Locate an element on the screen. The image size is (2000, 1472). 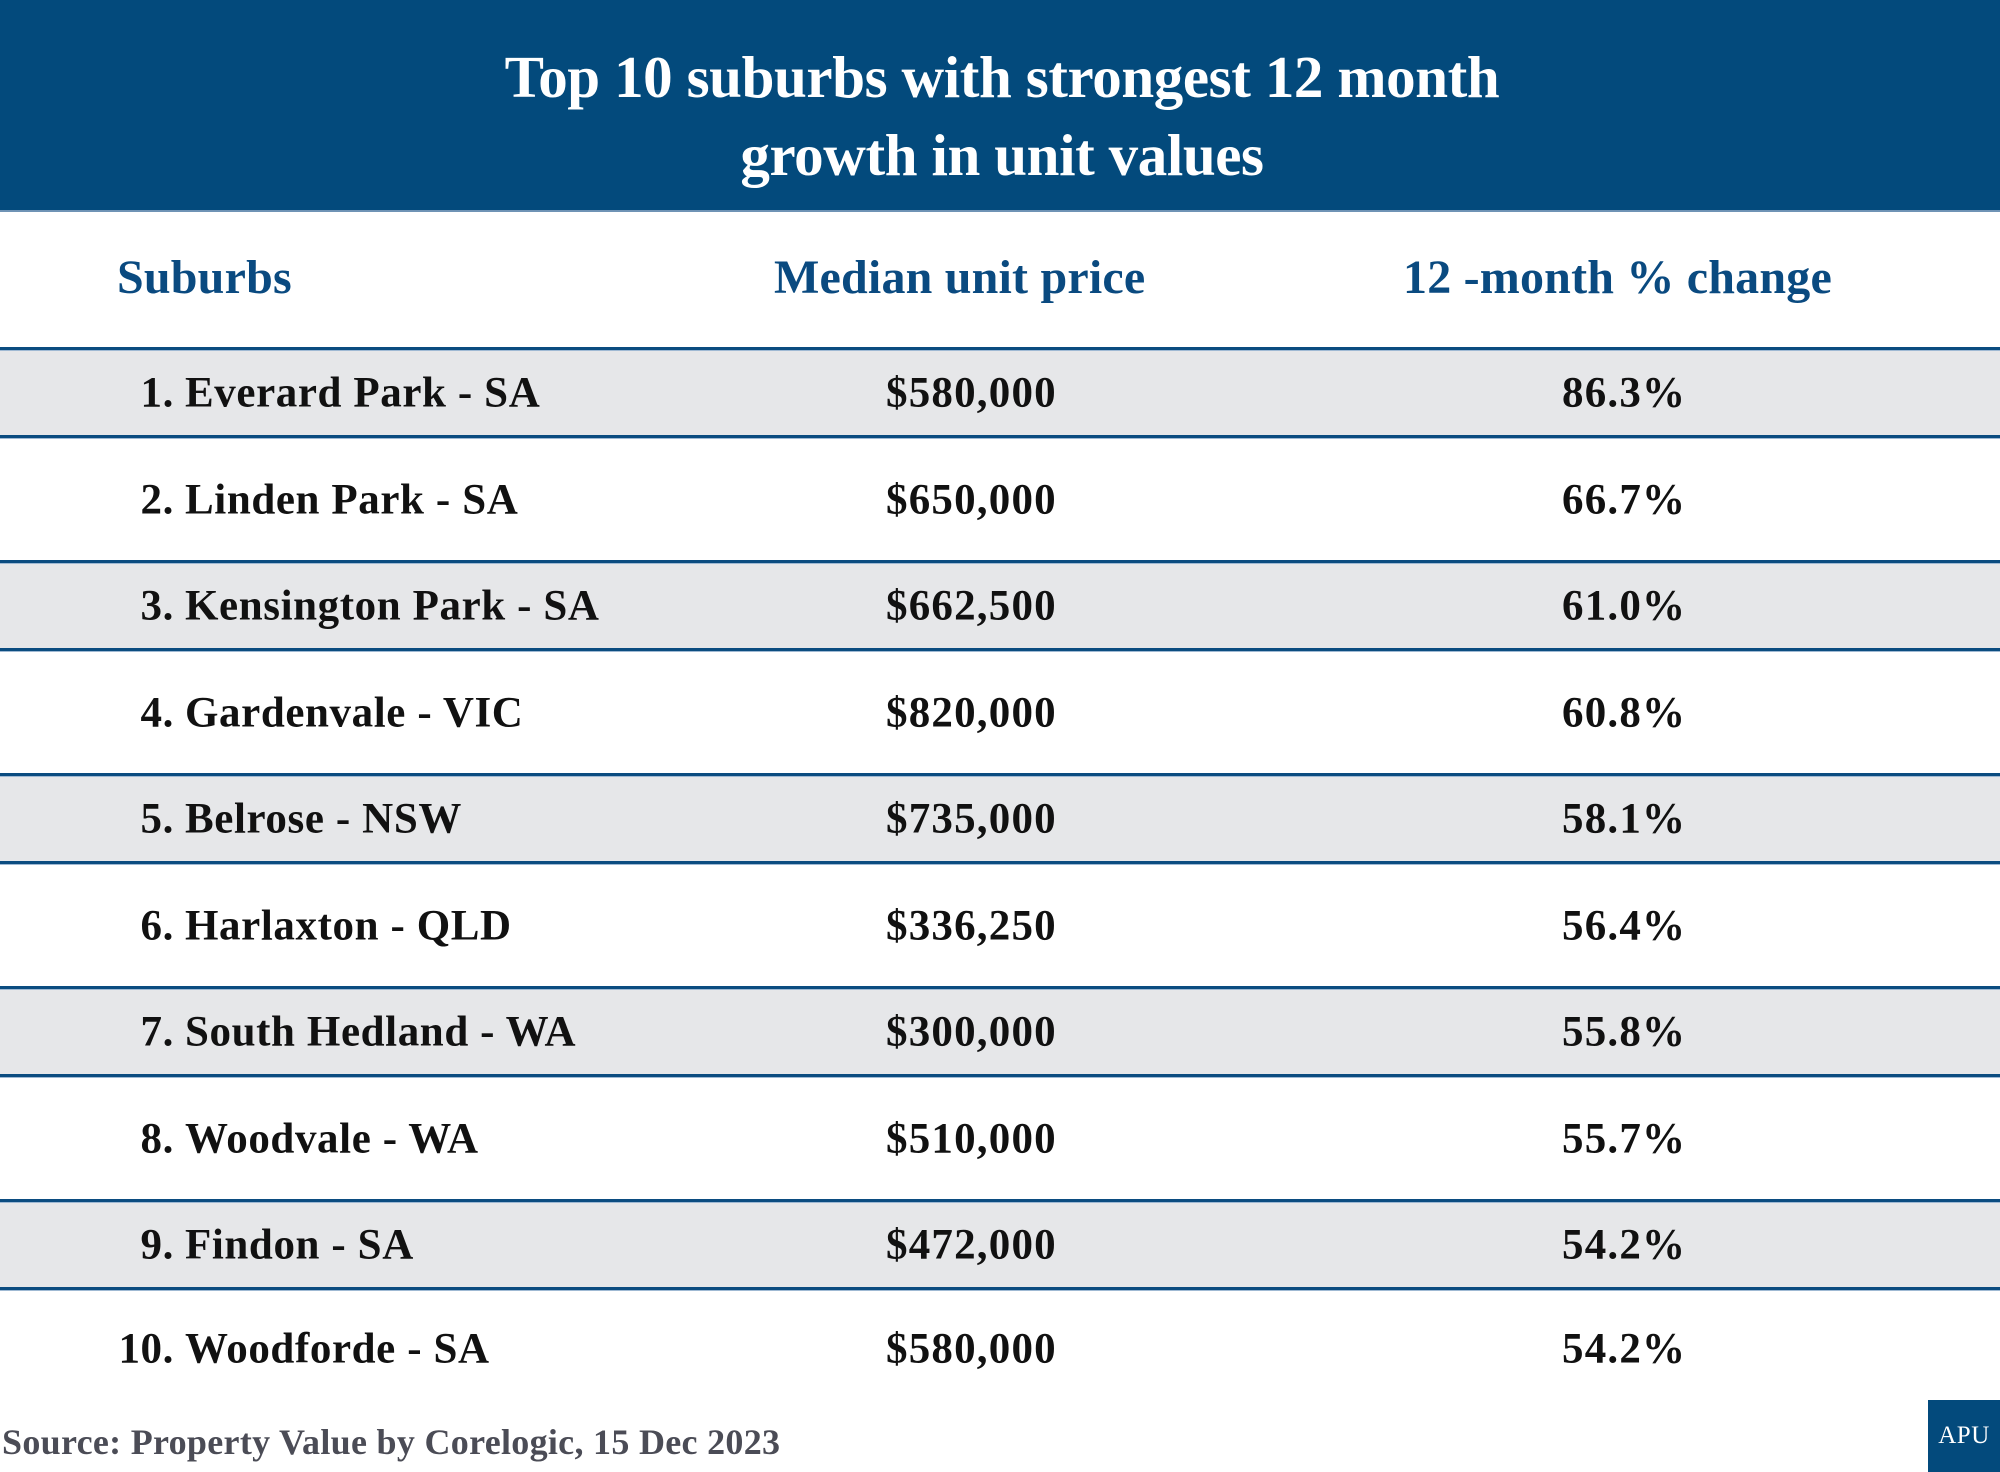
column-header-percent-change: 12 -month % change is located at coordinates (1617, 277).